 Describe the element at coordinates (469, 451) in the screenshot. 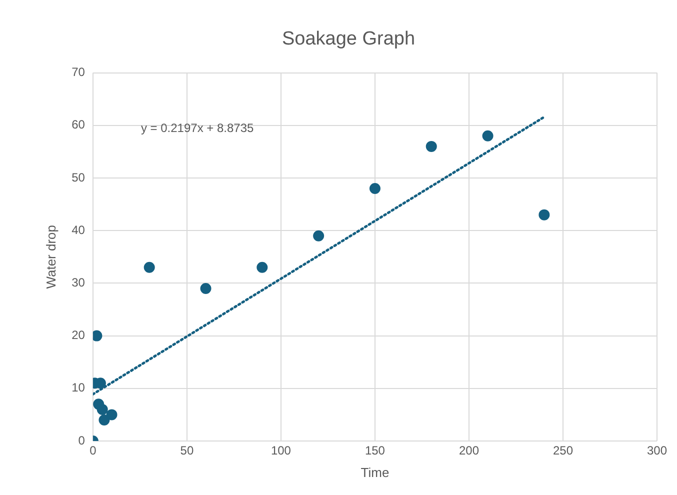

I see `x-tick-label: 200` at that location.